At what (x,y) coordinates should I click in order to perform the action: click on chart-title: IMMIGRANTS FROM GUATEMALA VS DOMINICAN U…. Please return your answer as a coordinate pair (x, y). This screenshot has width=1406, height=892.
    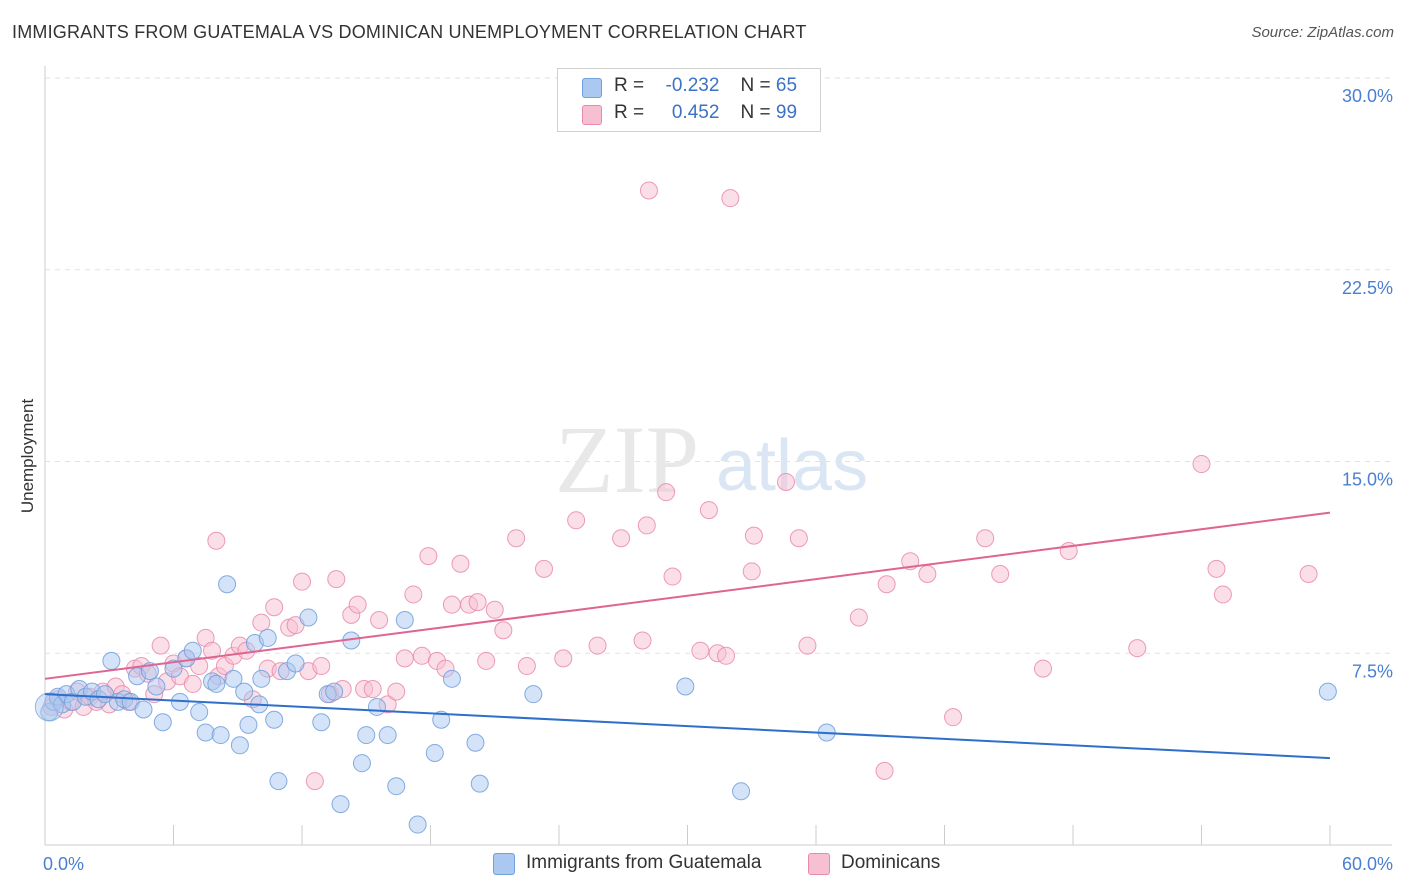
    Looking at the image, I should click on (409, 32).